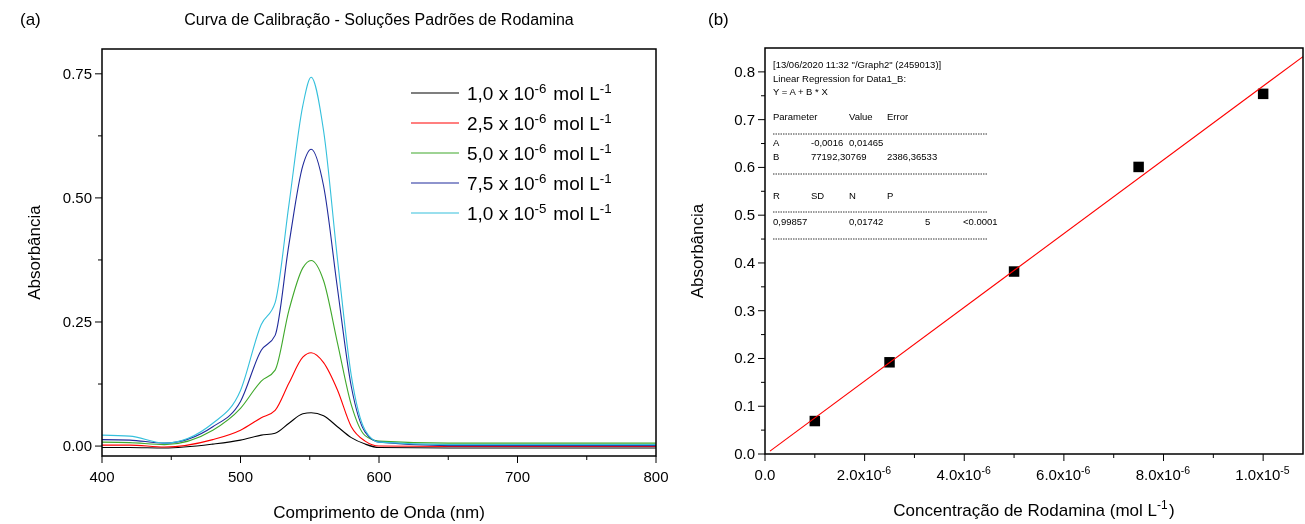  What do you see at coordinates (801, 91) in the screenshot?
I see `annotation: Y = A + B * X` at bounding box center [801, 91].